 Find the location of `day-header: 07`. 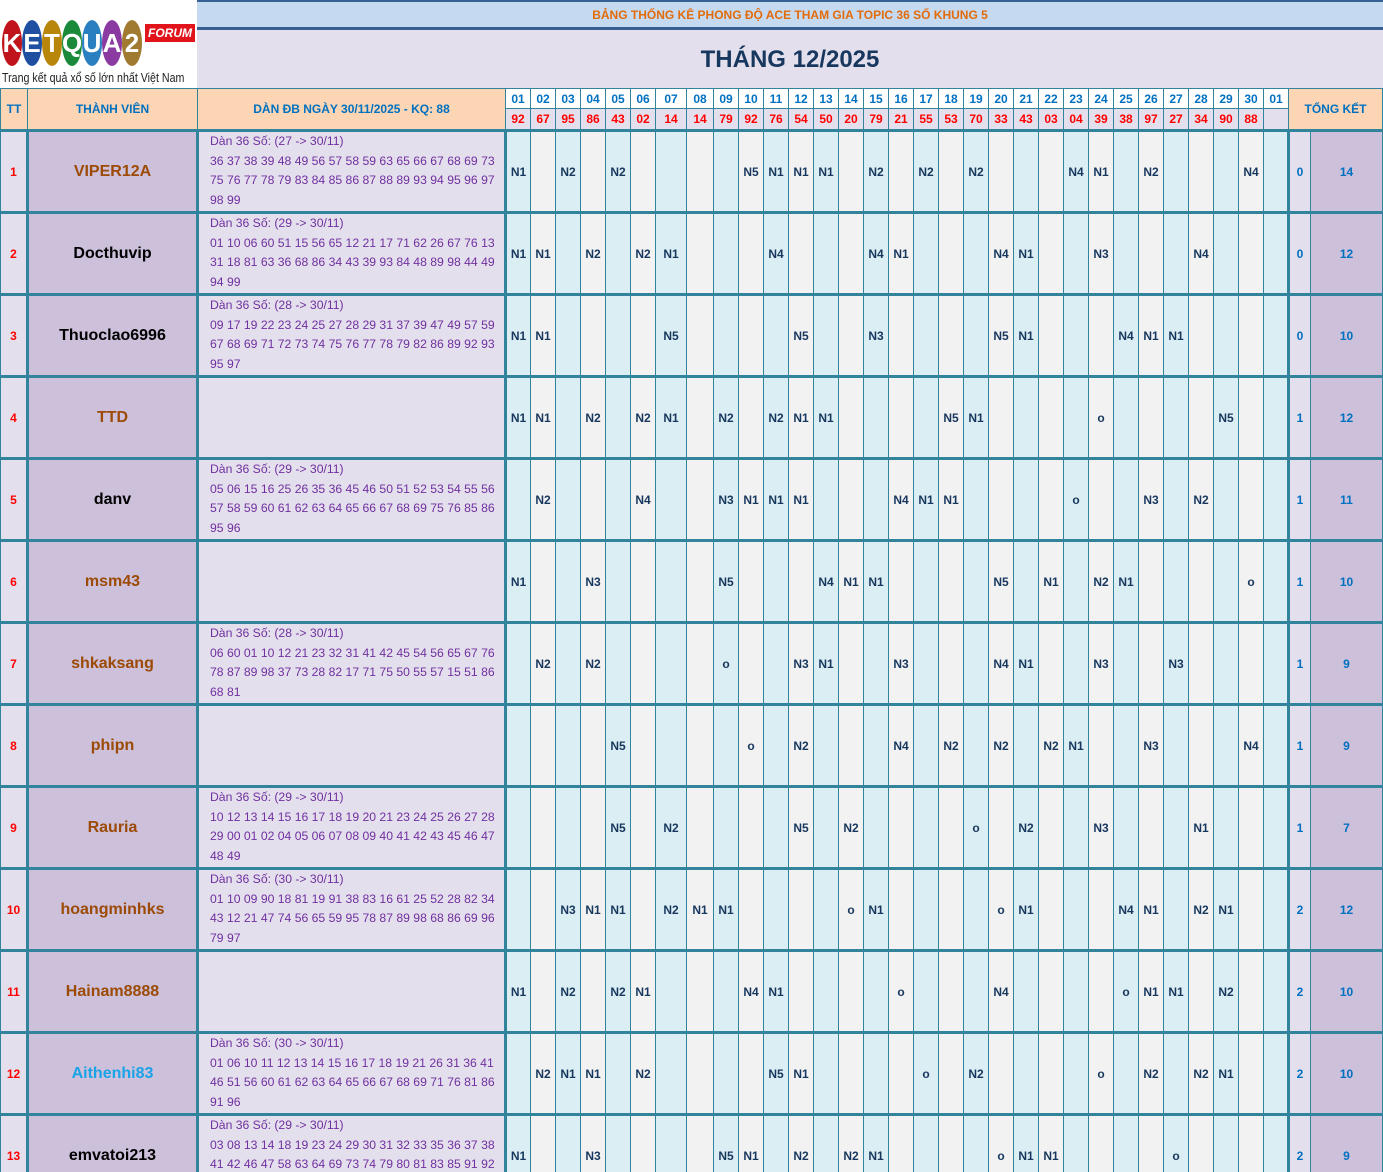

day-header: 07 is located at coordinates (671, 98).